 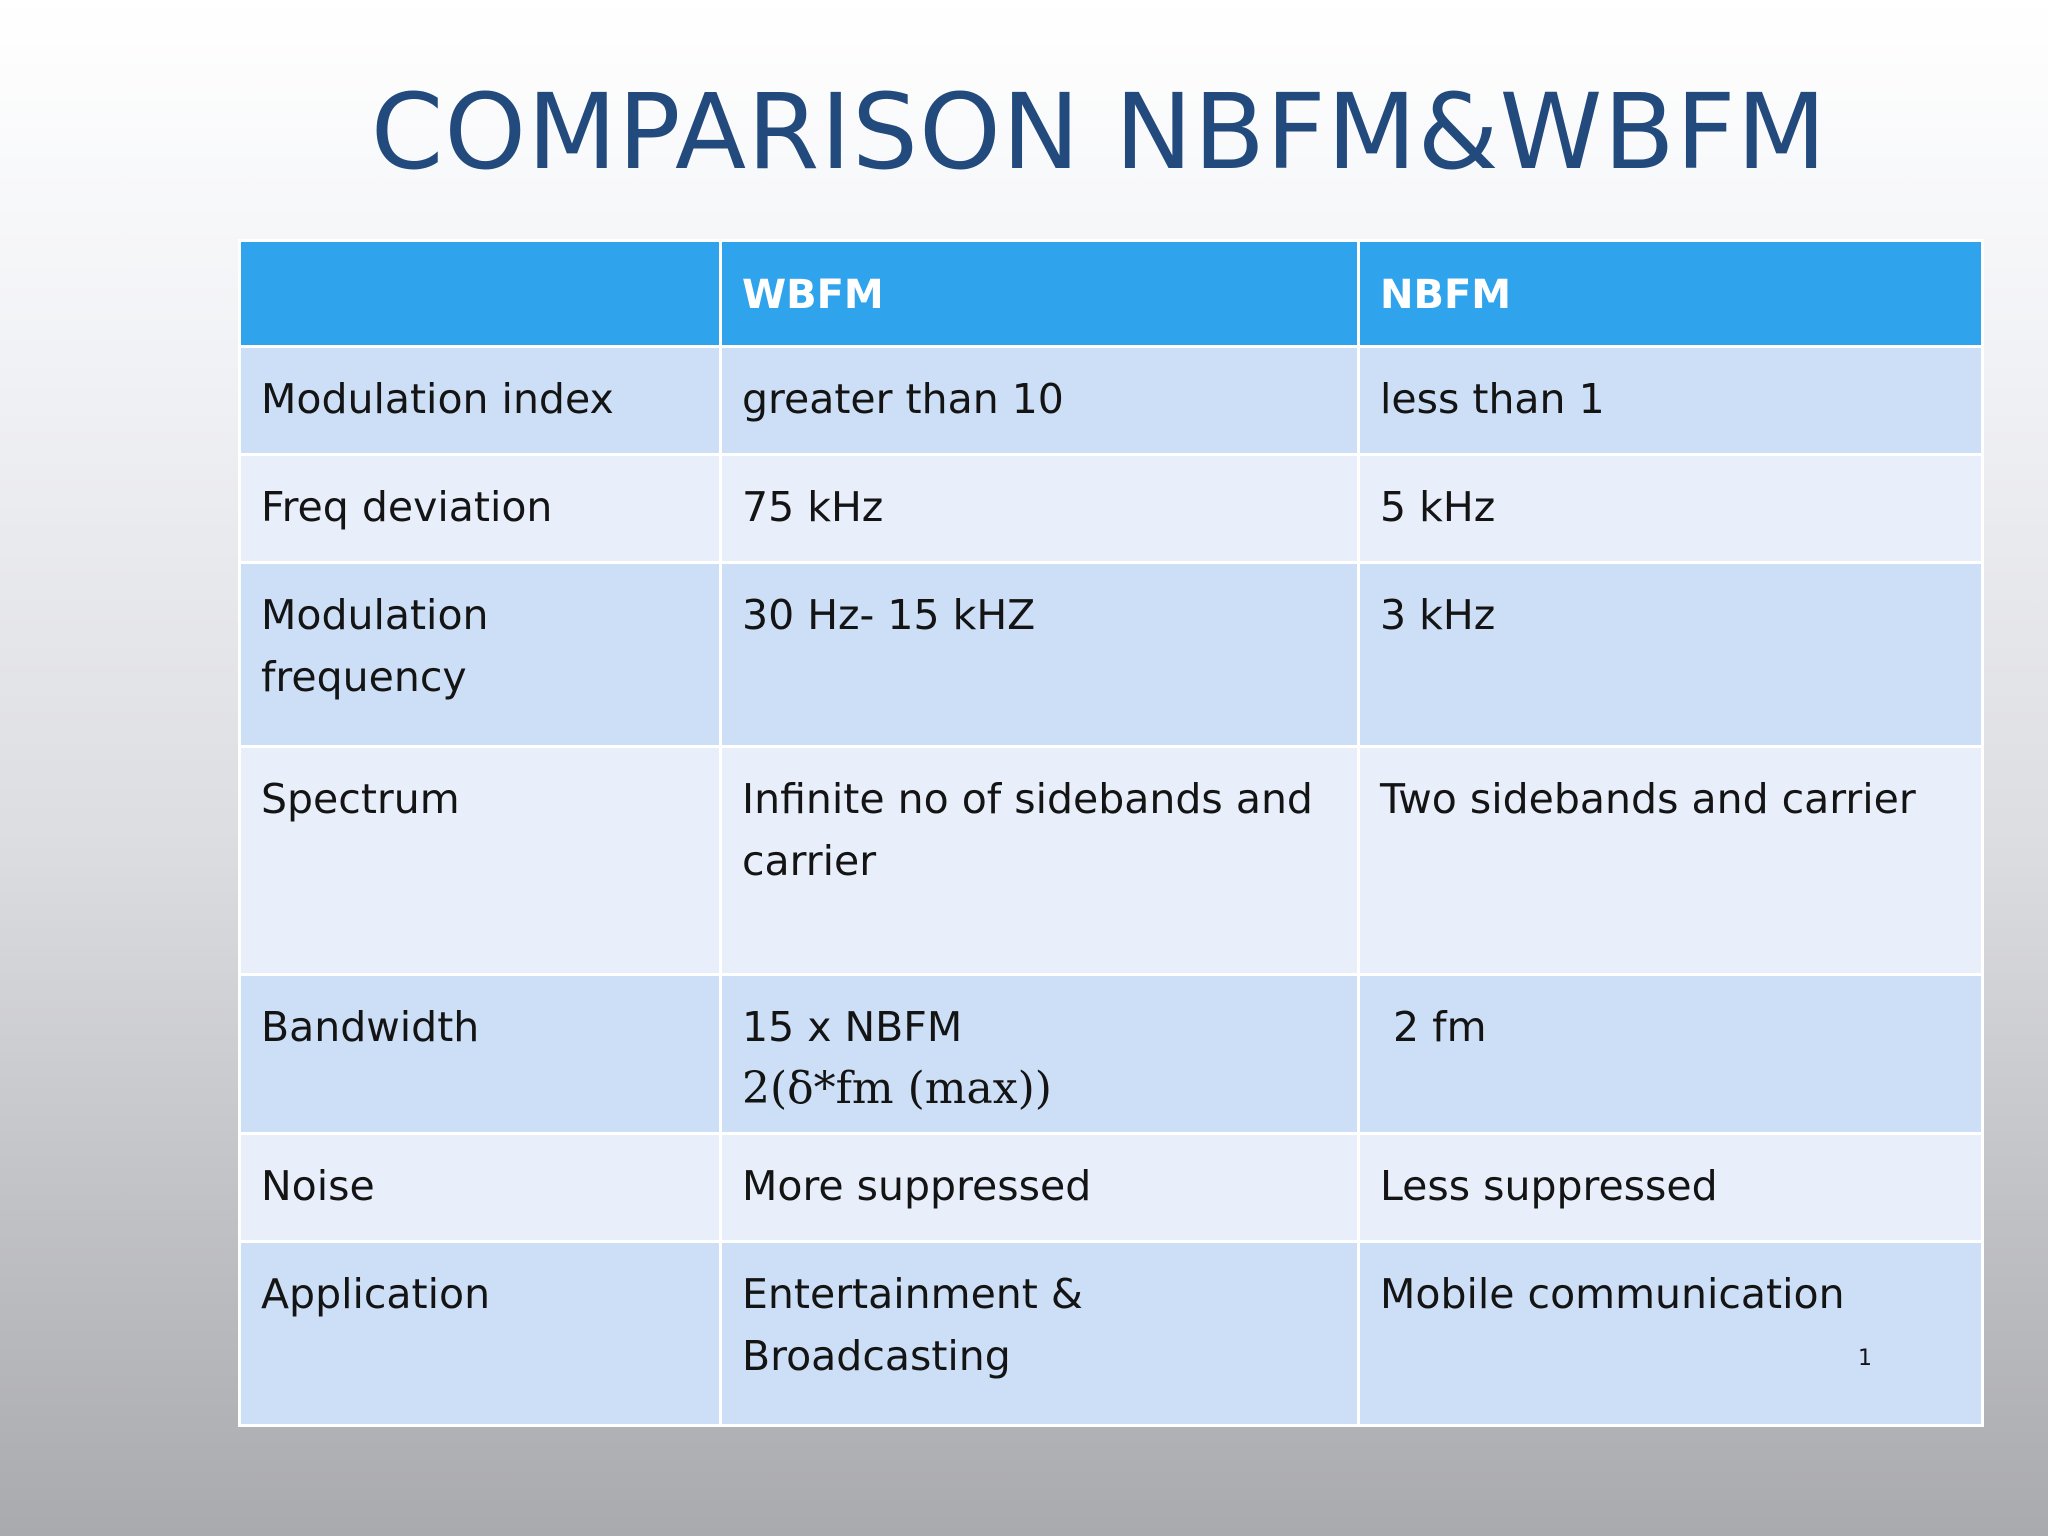 I want to click on nbfm-cell: 5 kHz, so click(x=1670, y=508).